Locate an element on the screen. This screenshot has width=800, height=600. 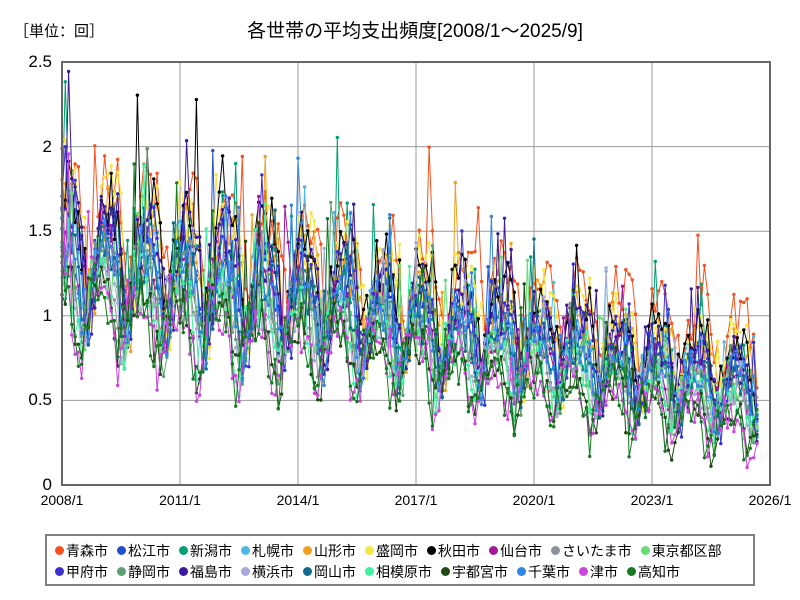
legend-label: 山形市 is located at coordinates (335, 550).